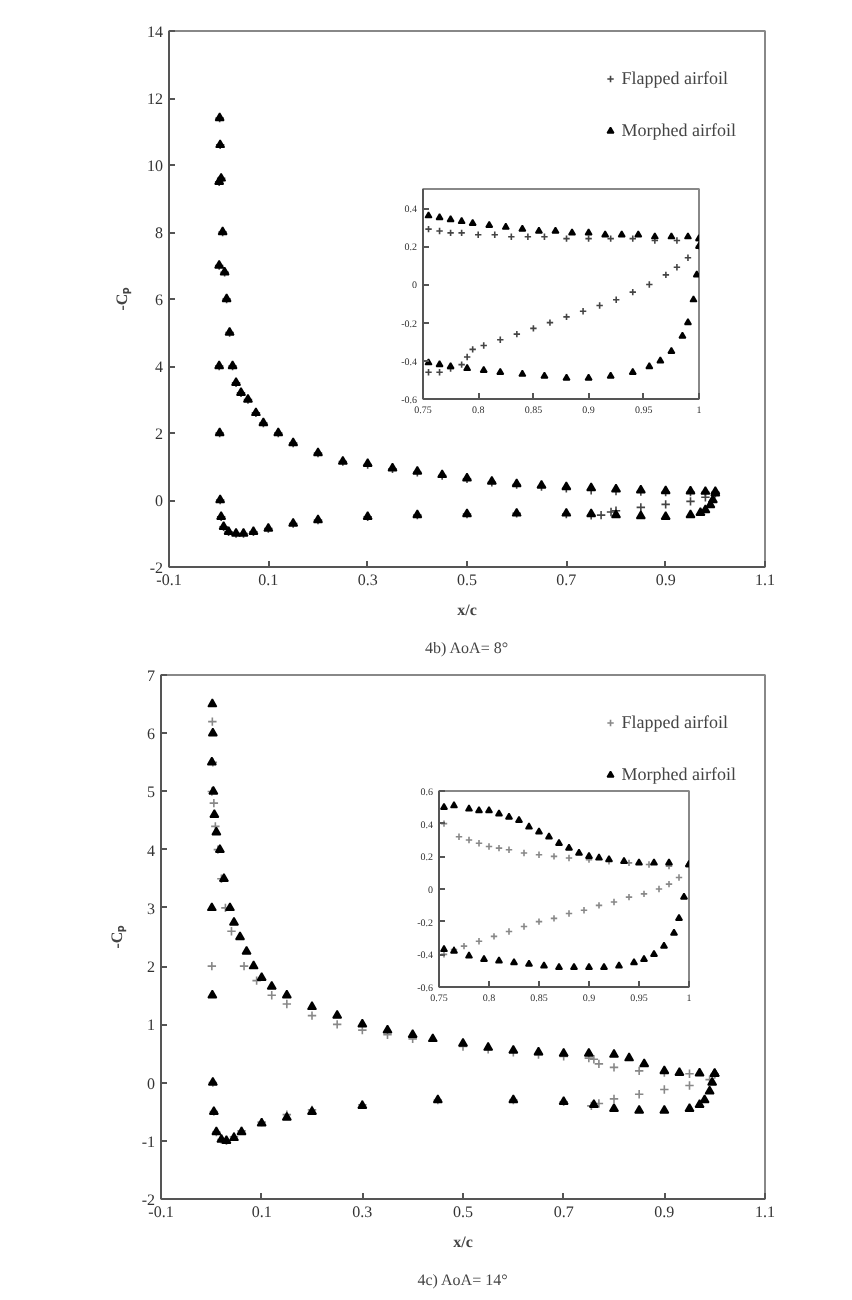 The image size is (852, 1300). What do you see at coordinates (151, 676) in the screenshot?
I see `y-tick-label: 7` at bounding box center [151, 676].